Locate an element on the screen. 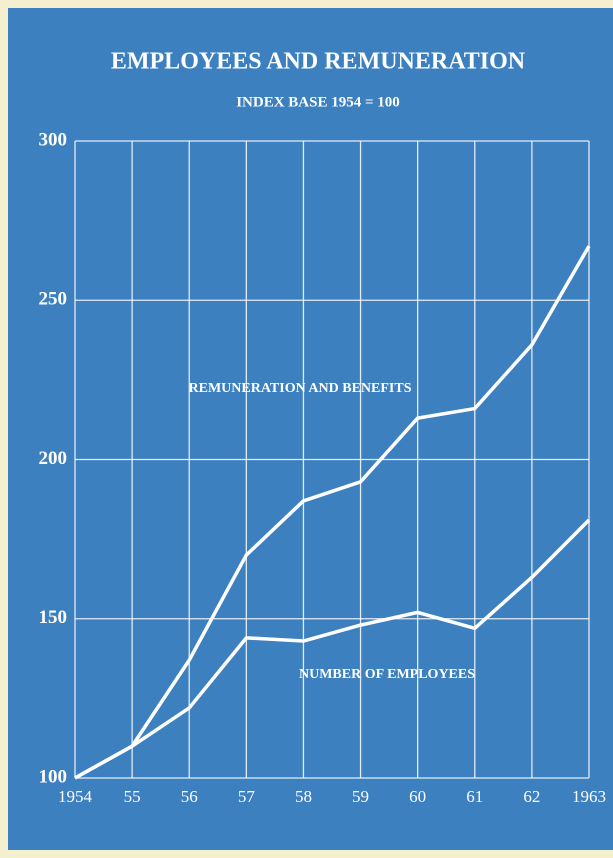 The image size is (613, 858). x-tick-label: 1963 is located at coordinates (589, 796).